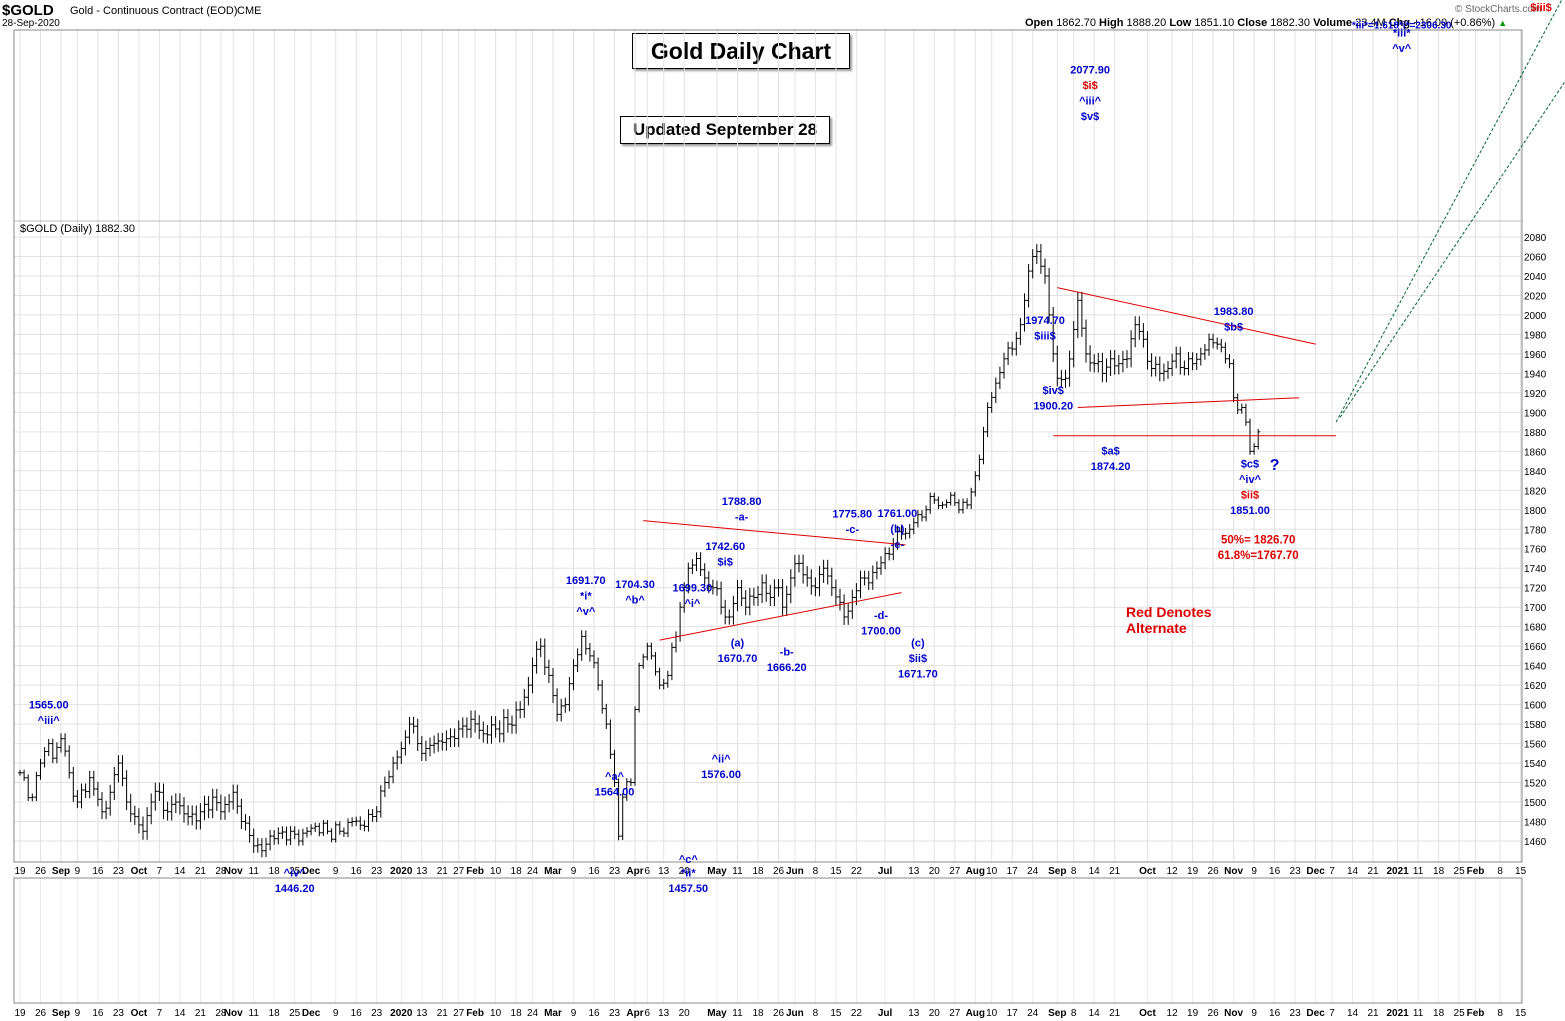 Image resolution: width=1565 pixels, height=1021 pixels. What do you see at coordinates (787, 652) in the screenshot?
I see `wave-label: -b-` at bounding box center [787, 652].